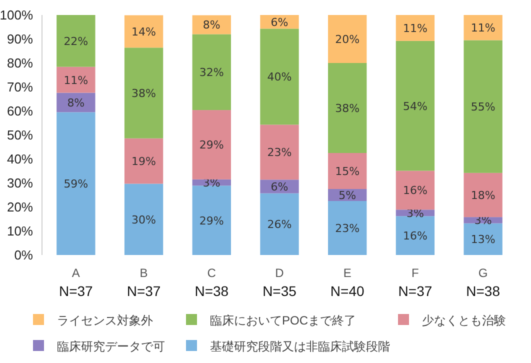 The width and height of the screenshot is (531, 363). Describe the element at coordinates (17, 15) in the screenshot. I see `y-tick-label: 100%` at that location.